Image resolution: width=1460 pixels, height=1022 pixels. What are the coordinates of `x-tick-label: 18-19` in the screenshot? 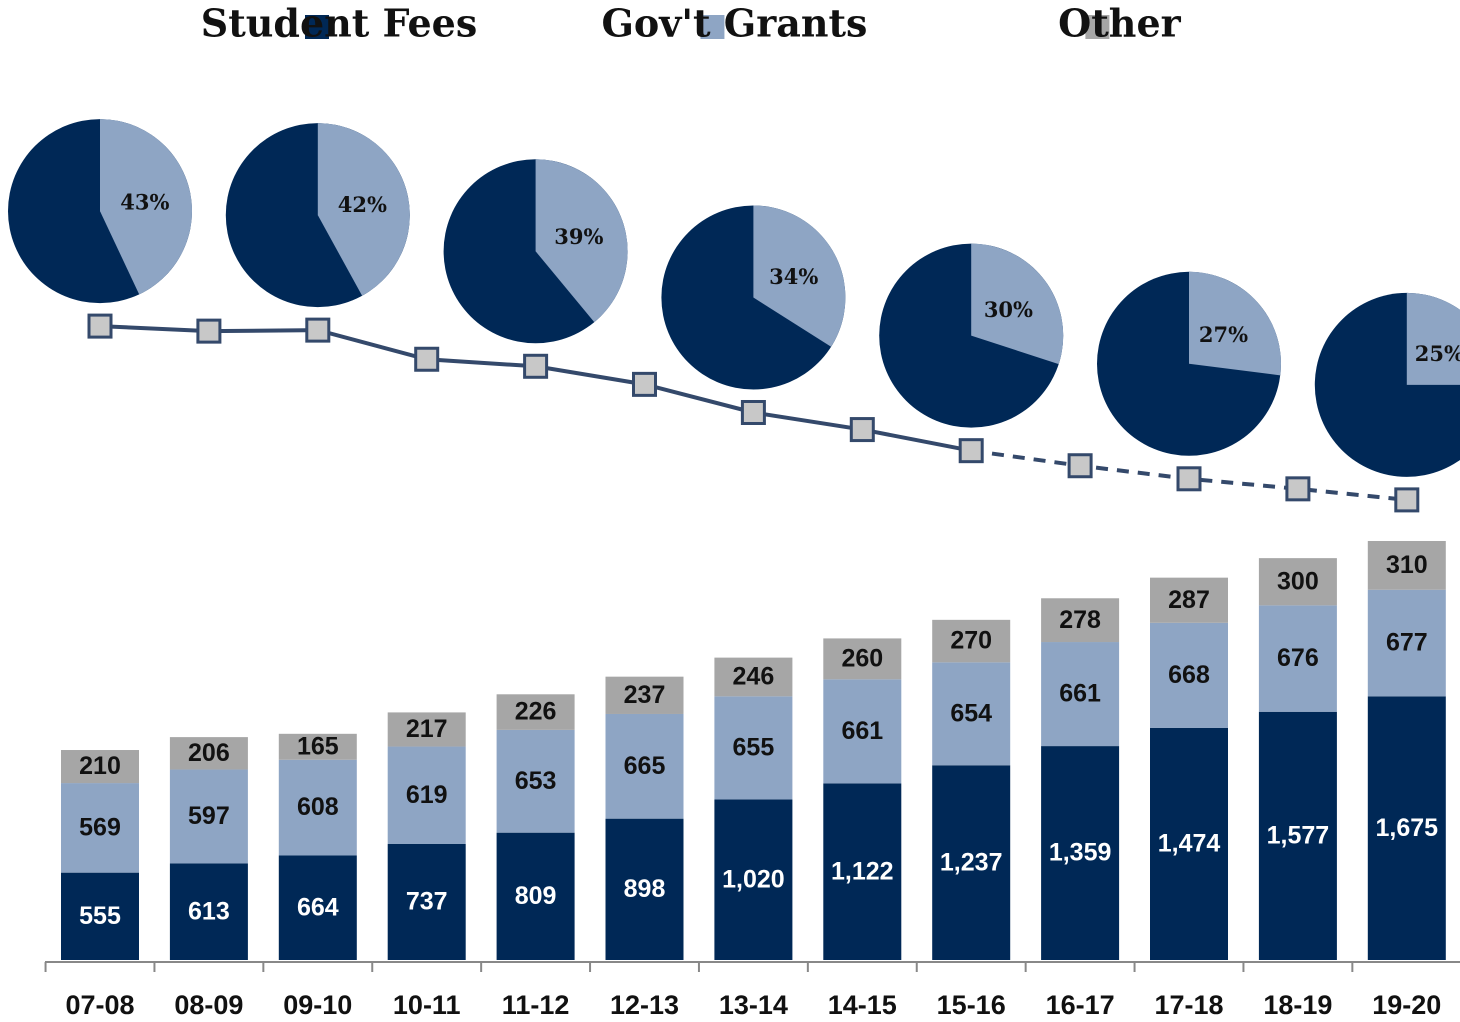 It's located at (1297, 1005).